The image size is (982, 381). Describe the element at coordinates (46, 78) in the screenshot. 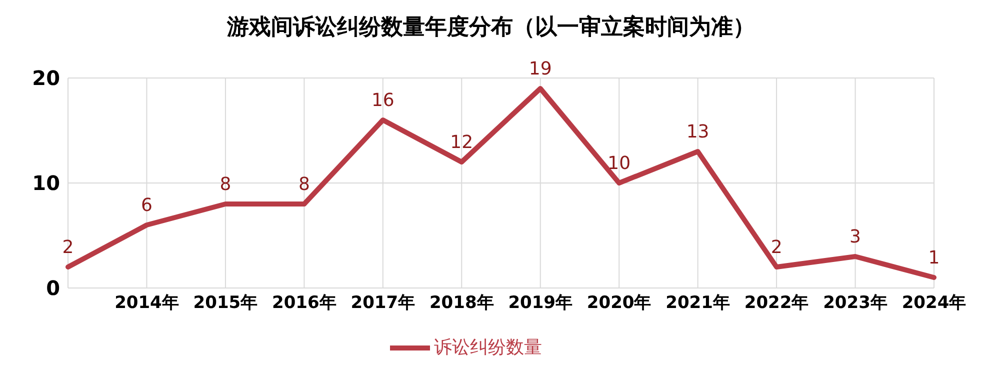

I see `y-tick-label: 20` at that location.